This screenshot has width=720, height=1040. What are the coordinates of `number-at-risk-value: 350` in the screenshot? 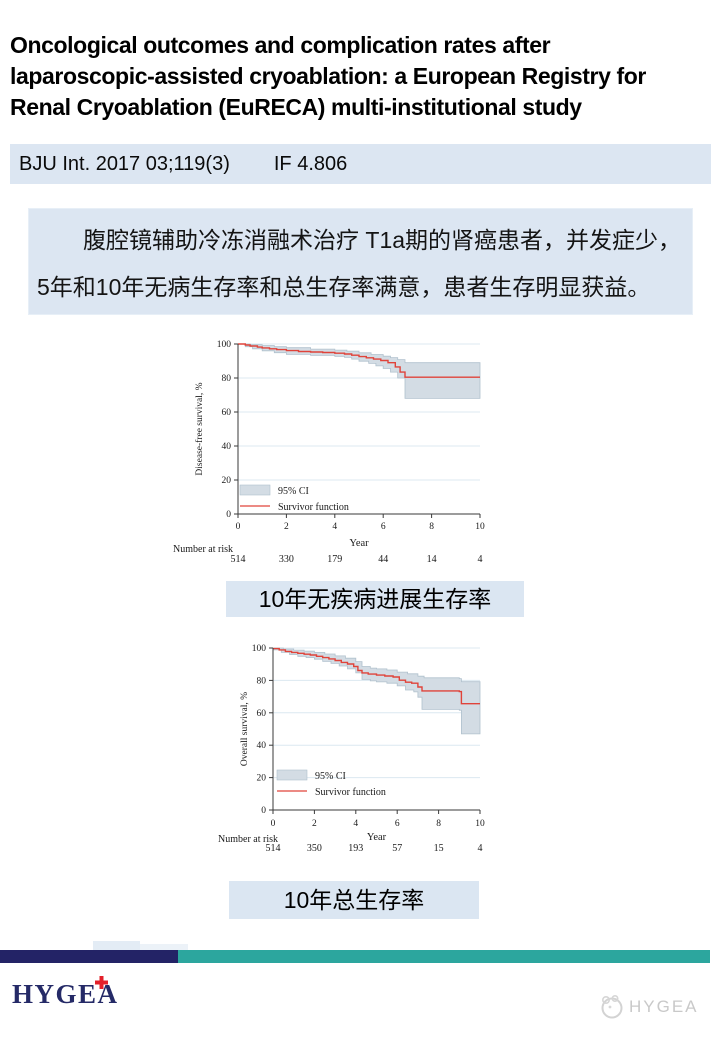 It's located at (314, 848).